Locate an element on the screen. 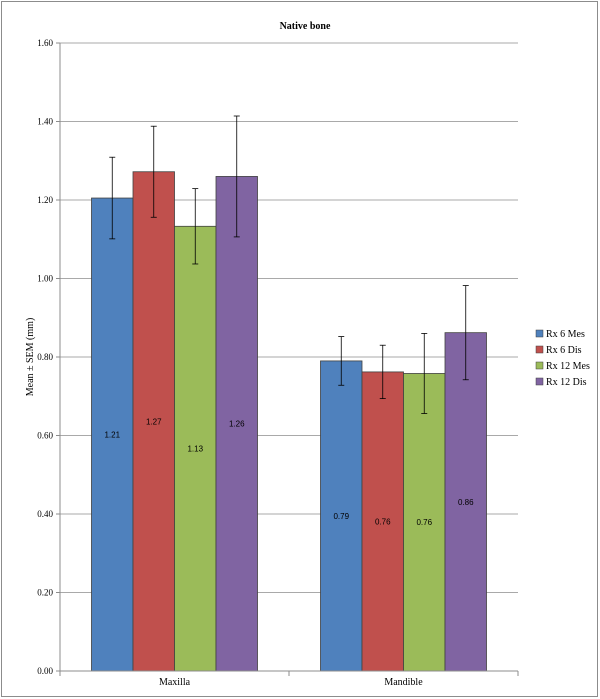 The image size is (600, 699). data-label: 1.27 is located at coordinates (154, 421).